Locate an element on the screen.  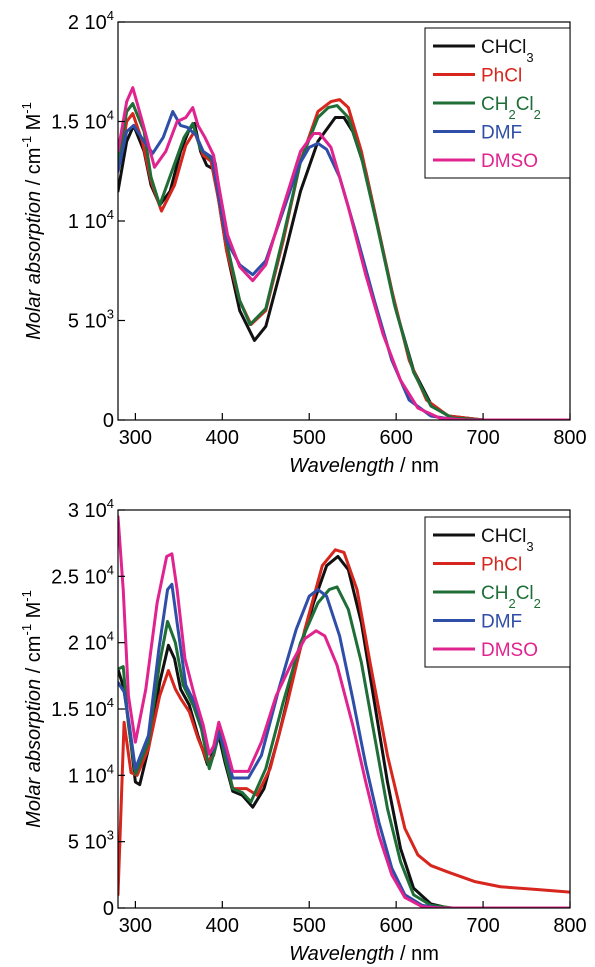
y-tick-label: 3 104 is located at coordinates (91, 509).